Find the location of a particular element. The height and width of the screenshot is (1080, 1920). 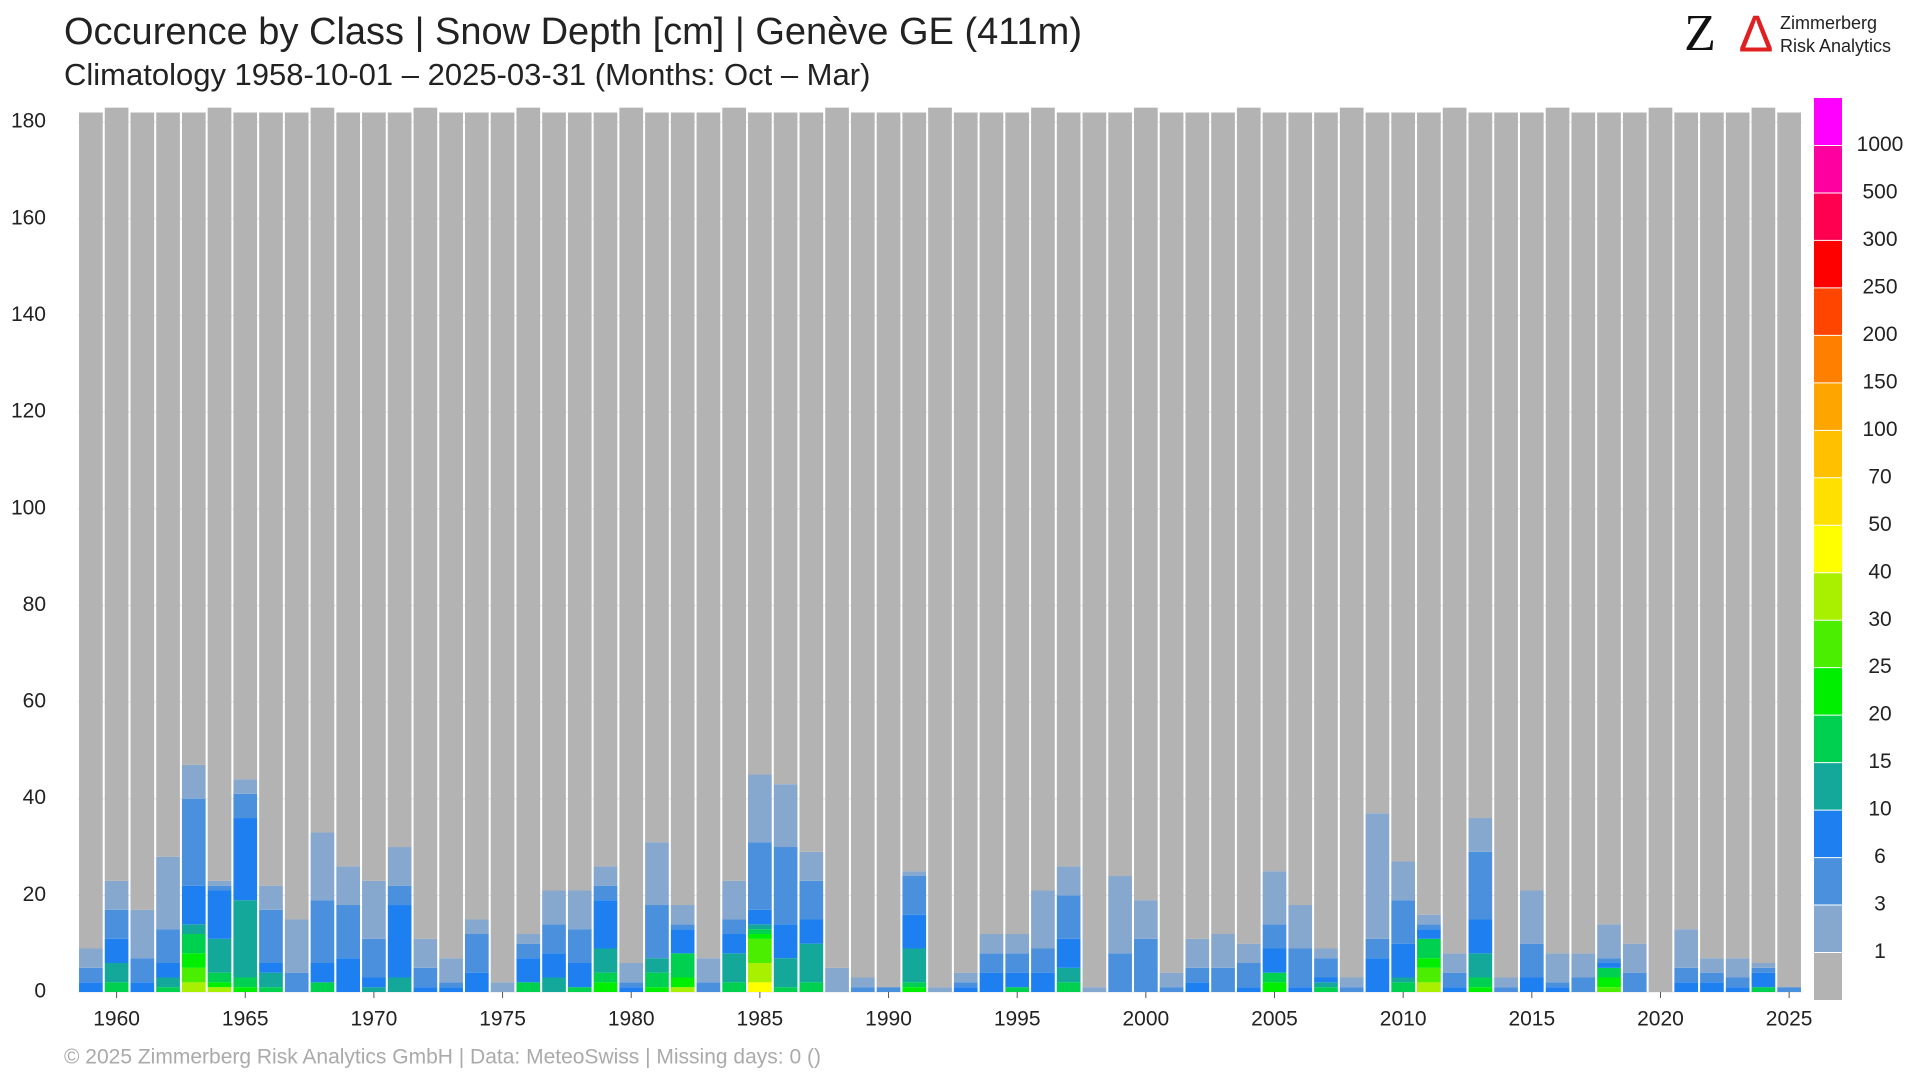

y-tick-label: 80 is located at coordinates (34, 604).